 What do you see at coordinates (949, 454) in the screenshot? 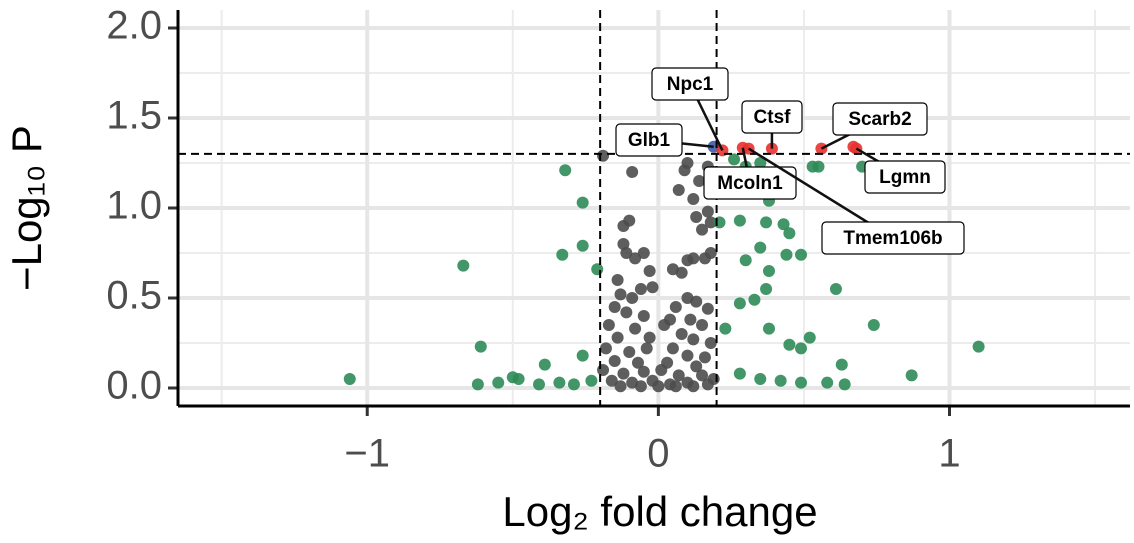
I see `x-tick-label: 1` at bounding box center [949, 454].